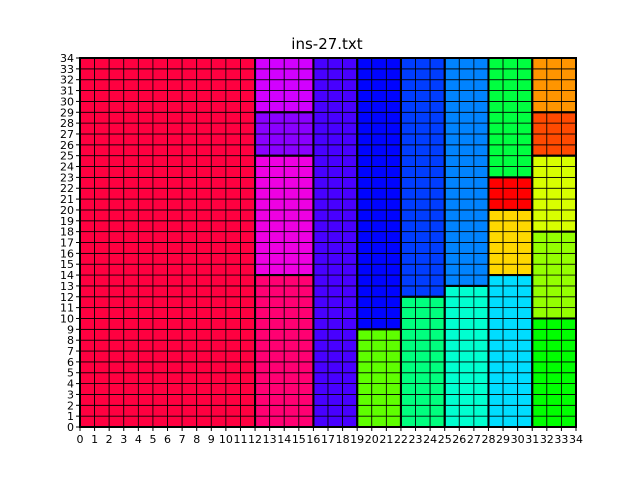  Describe the element at coordinates (70, 416) in the screenshot. I see `y-tick-label: 1` at that location.